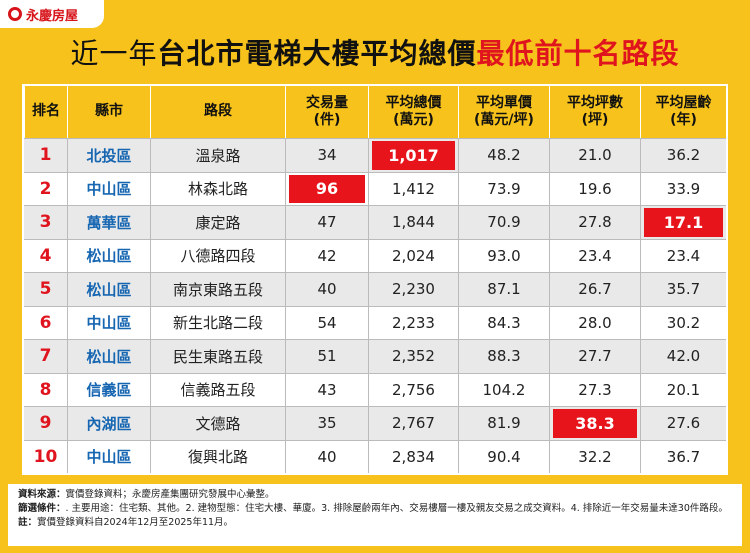  What do you see at coordinates (594, 356) in the screenshot?
I see `table-cell: 27.7` at bounding box center [594, 356].